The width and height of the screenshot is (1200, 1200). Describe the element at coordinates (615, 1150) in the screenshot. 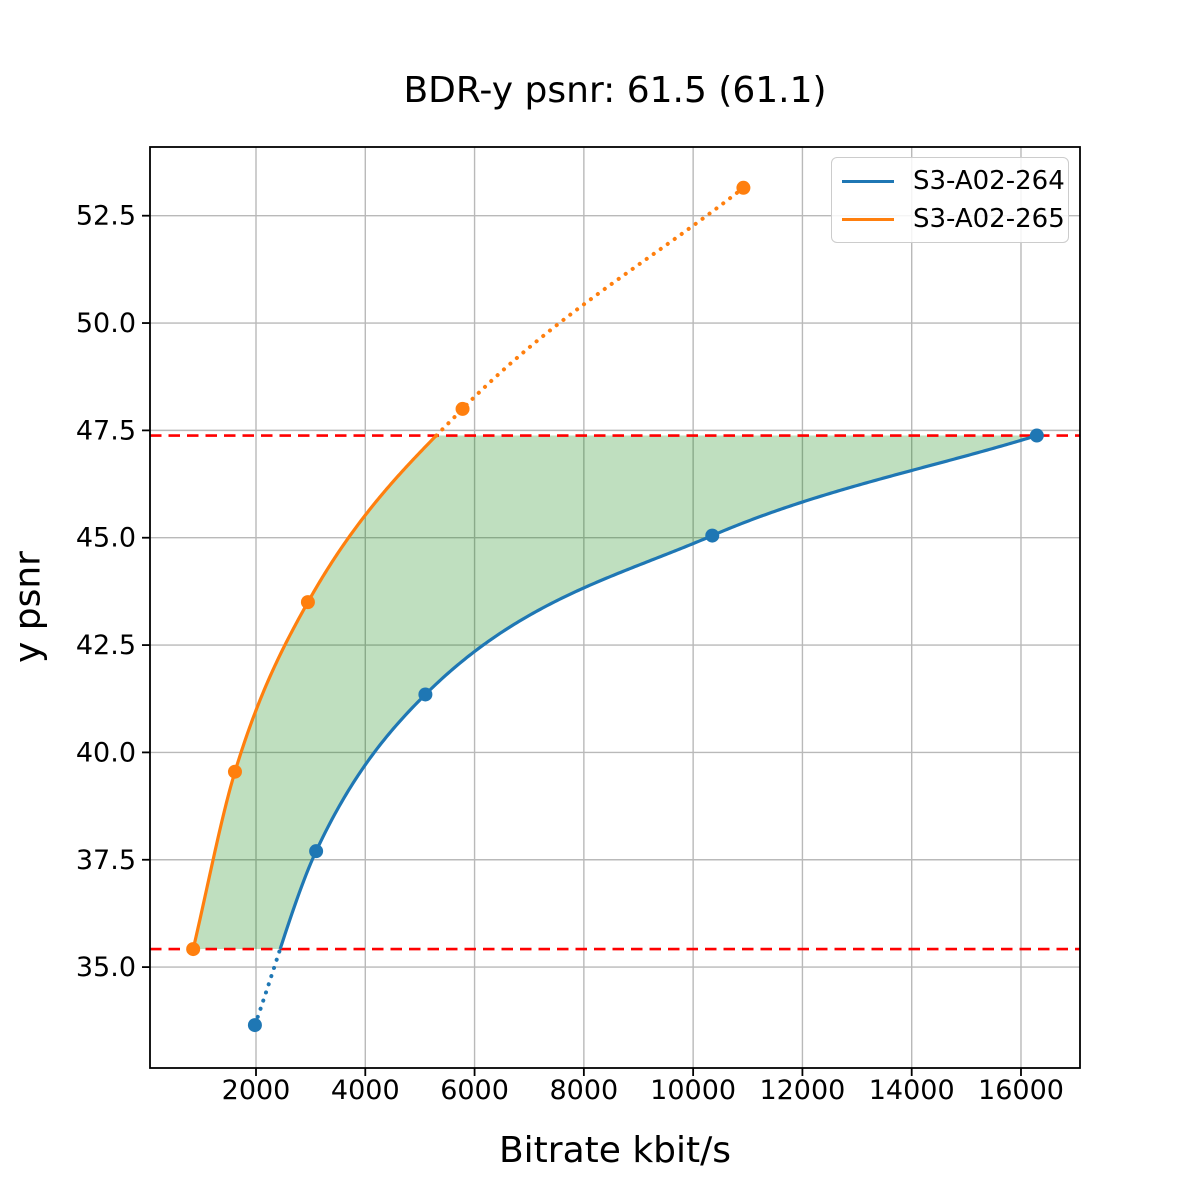

I see `x-axis-label: Bitrate kbit/s` at that location.